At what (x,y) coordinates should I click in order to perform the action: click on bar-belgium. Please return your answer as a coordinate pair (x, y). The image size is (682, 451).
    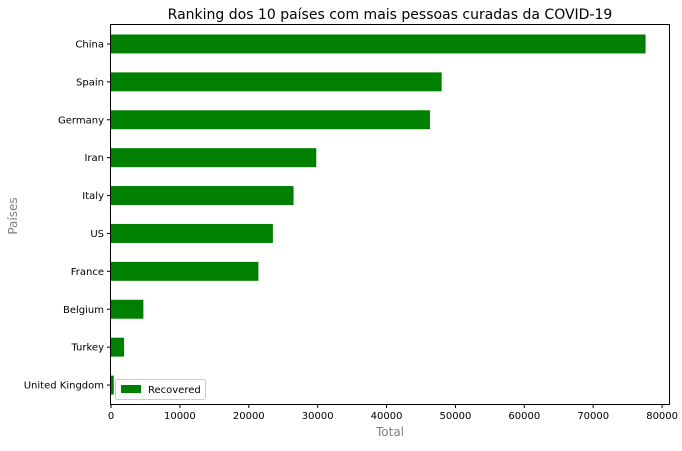
    Looking at the image, I should click on (127, 309).